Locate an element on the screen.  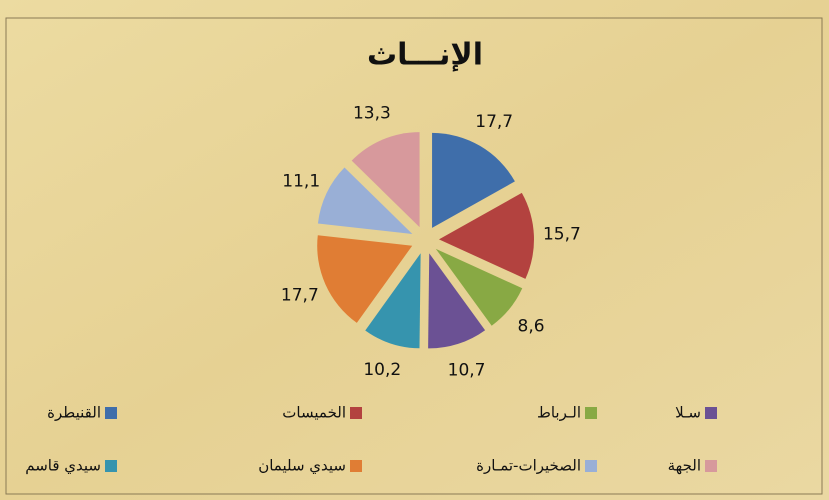
legend-label: سـلا is located at coordinates (688, 413).